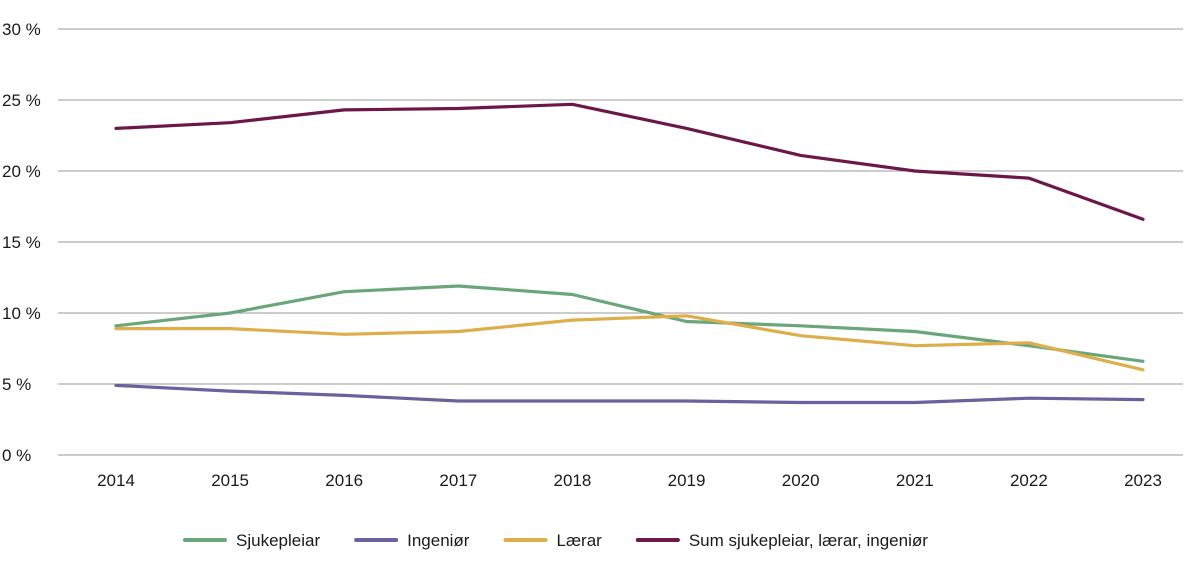 This screenshot has height=567, width=1200. Describe the element at coordinates (801, 480) in the screenshot. I see `x-tick-label: 2020` at that location.